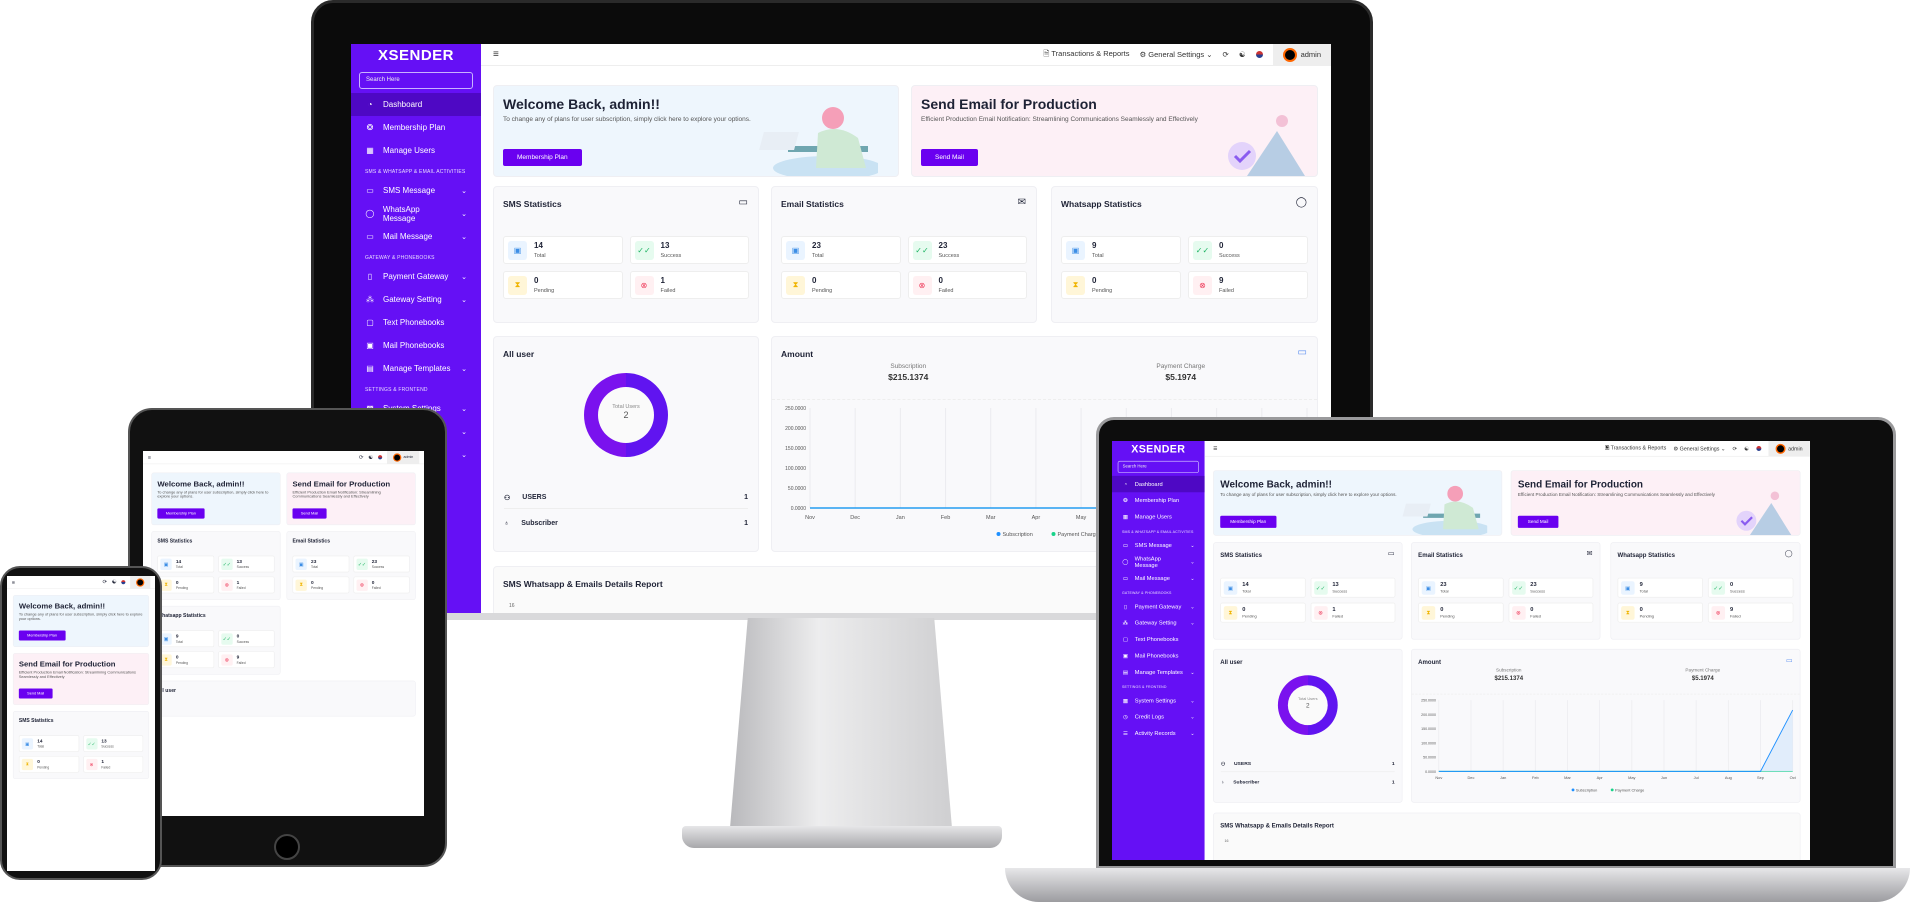 Image resolution: width=1910 pixels, height=910 pixels. I want to click on stat-icon: ✓✓, so click(227, 564).